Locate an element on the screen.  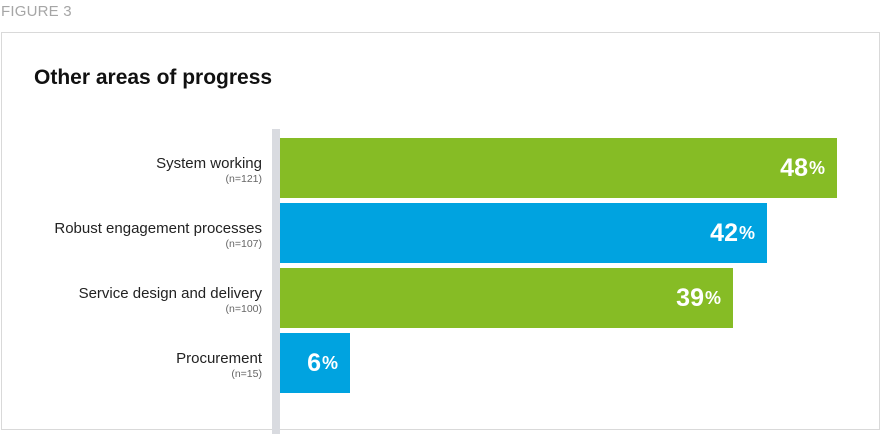
figure-label: FIGURE 3 is located at coordinates (36, 11).